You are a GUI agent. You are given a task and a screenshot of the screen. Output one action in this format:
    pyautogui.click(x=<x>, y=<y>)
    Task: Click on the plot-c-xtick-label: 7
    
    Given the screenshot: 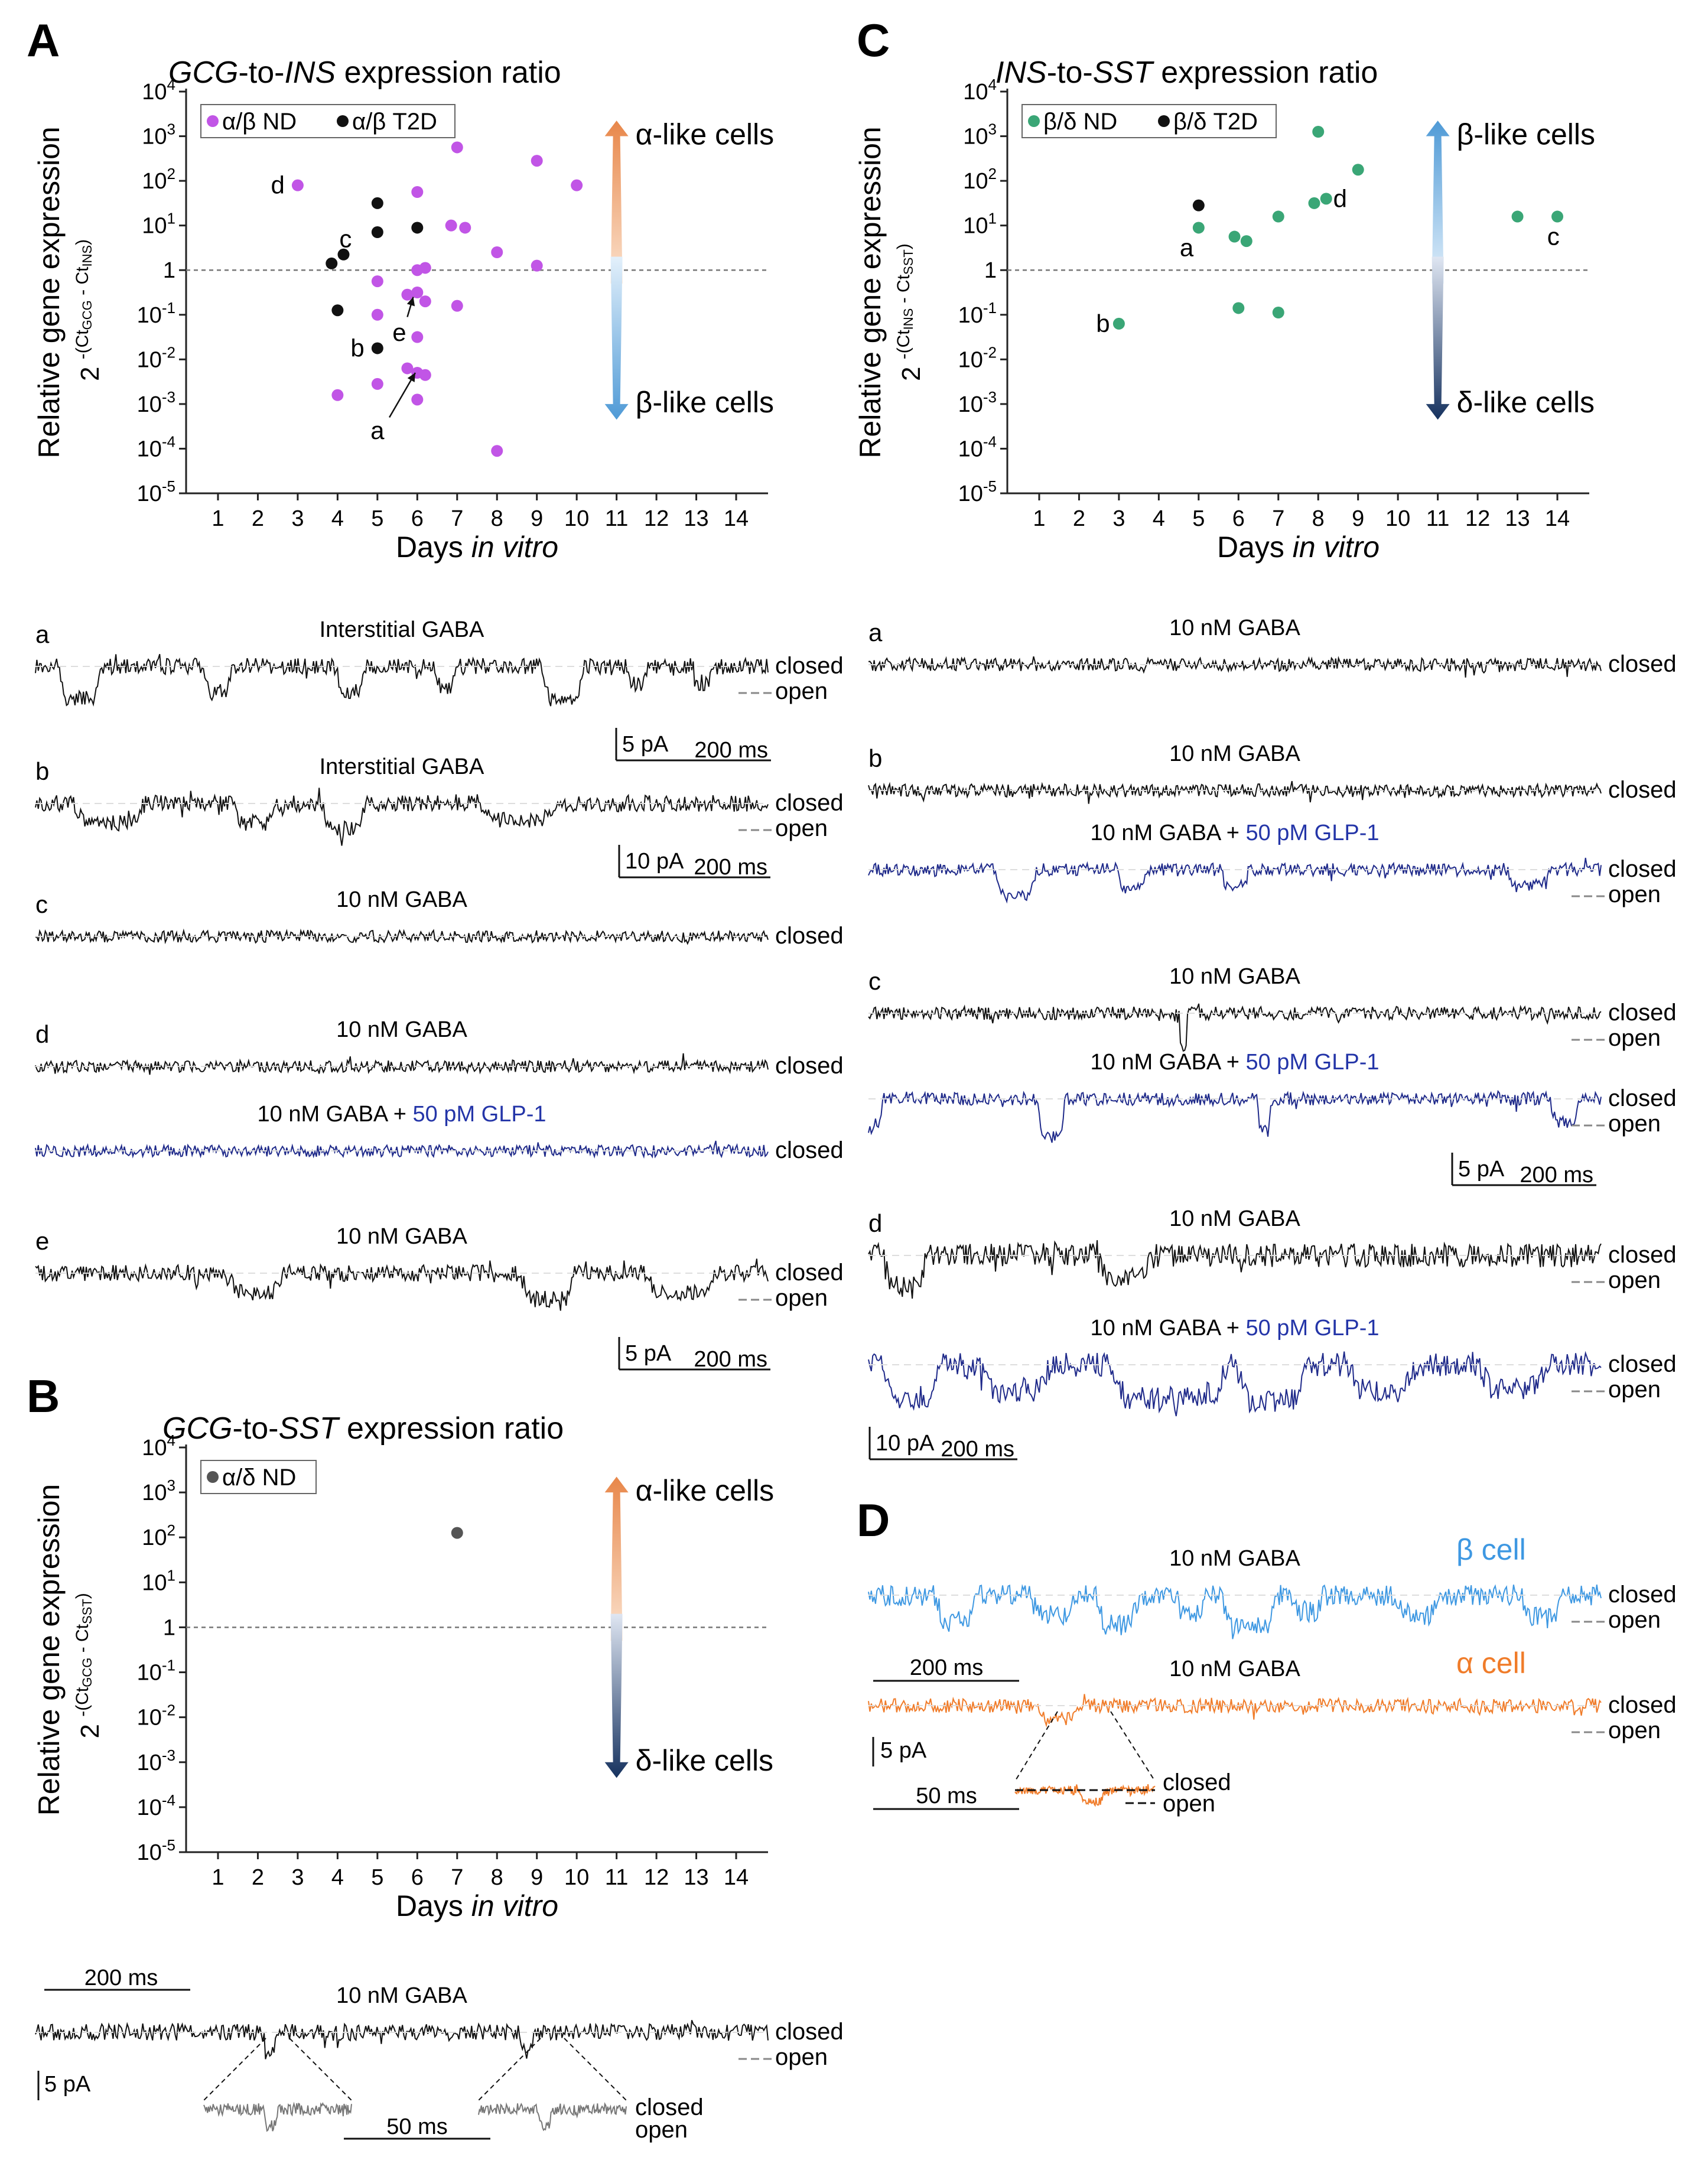 What is the action you would take?
    pyautogui.click(x=1278, y=518)
    